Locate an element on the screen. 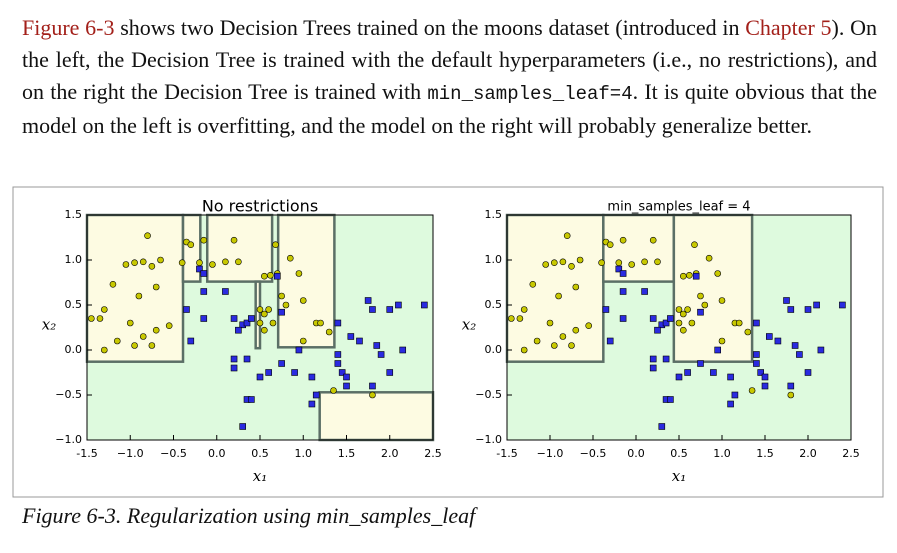  x-tick-label: 0.0 is located at coordinates (217, 453).